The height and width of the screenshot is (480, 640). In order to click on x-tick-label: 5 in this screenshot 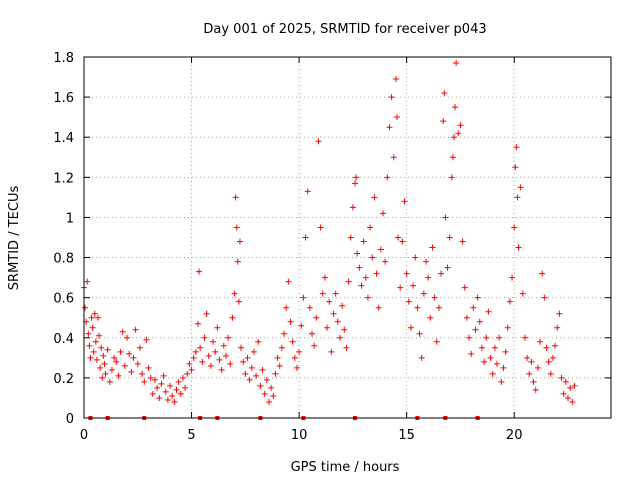, I will do `click(191, 435)`.